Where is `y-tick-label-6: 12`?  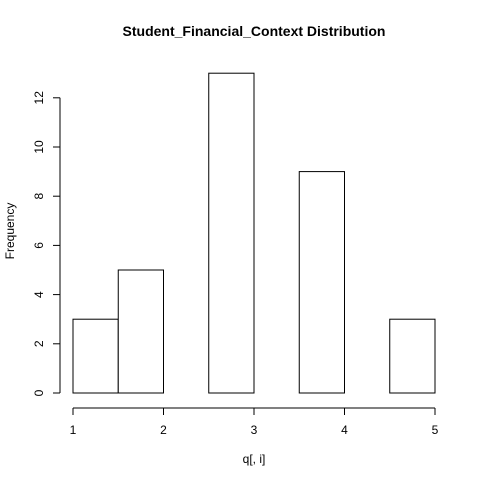
y-tick-label-6: 12 is located at coordinates (39, 98).